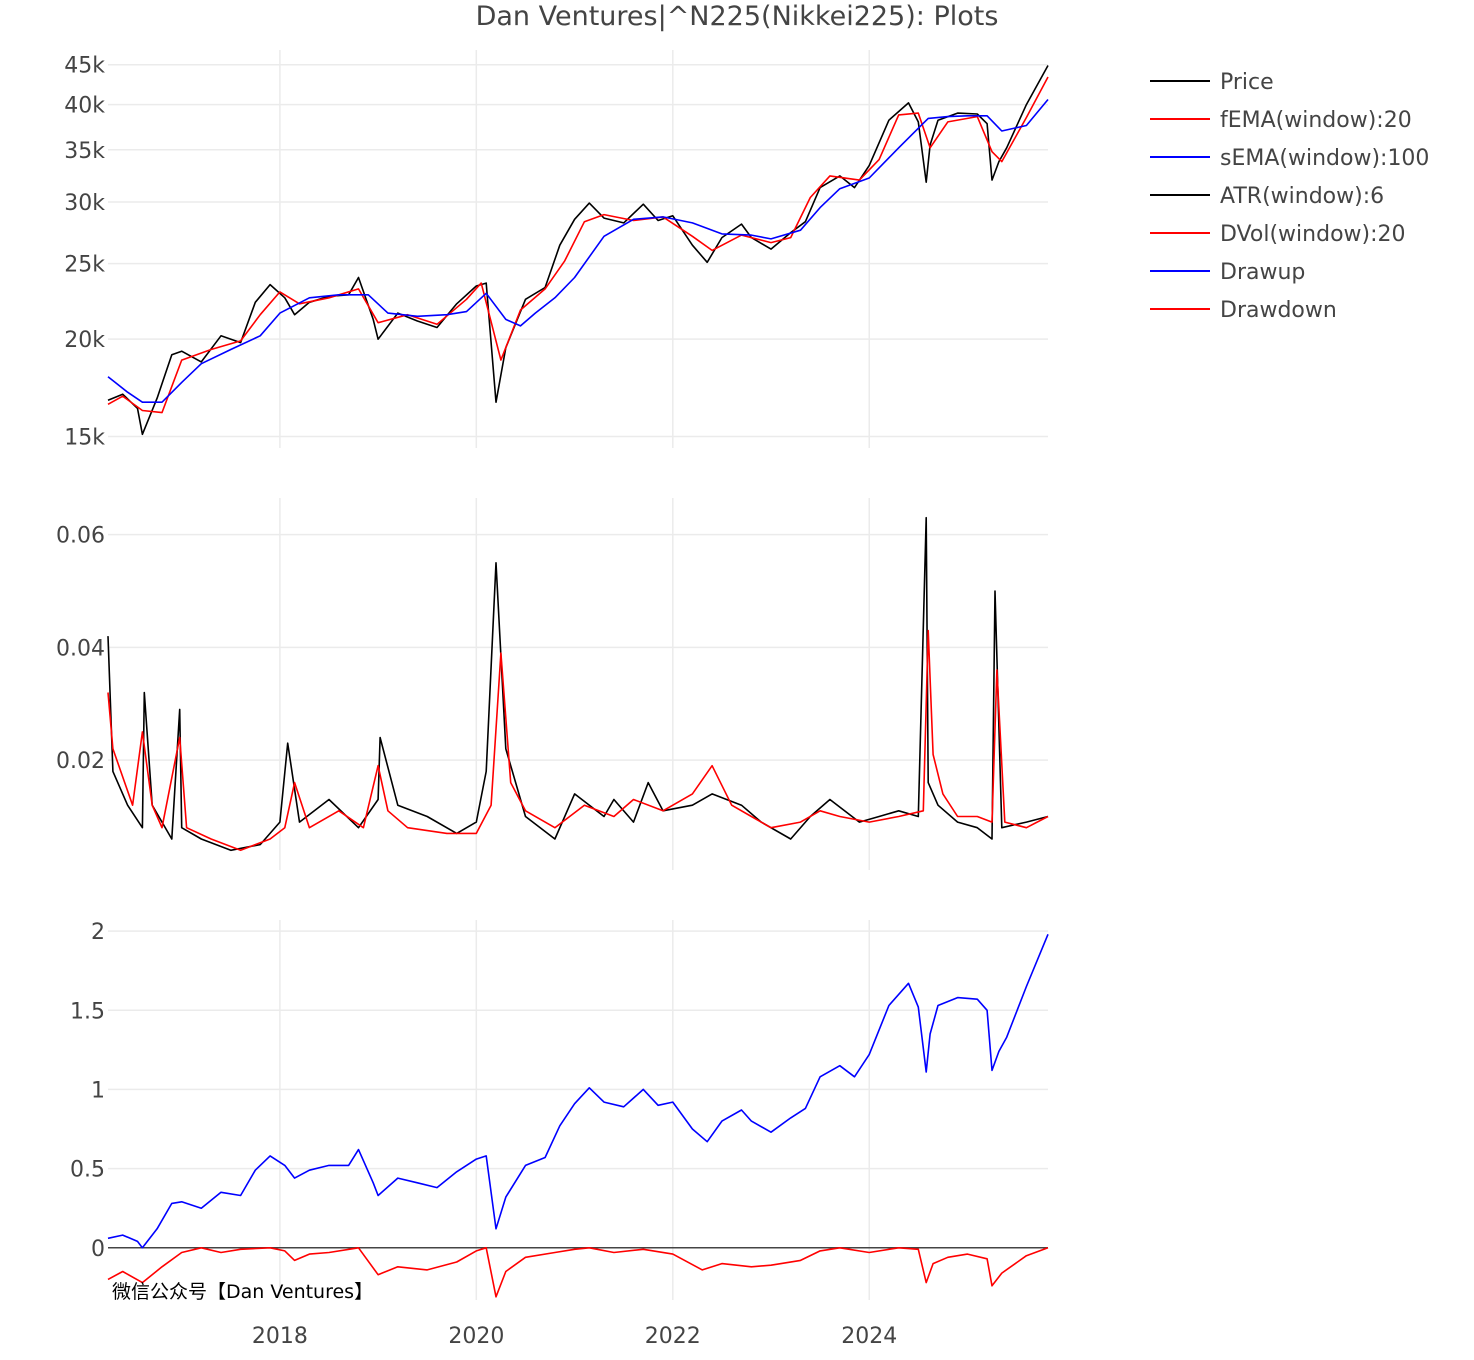 The image size is (1474, 1360). I want to click on x-tick-label: 2022, so click(673, 1336).